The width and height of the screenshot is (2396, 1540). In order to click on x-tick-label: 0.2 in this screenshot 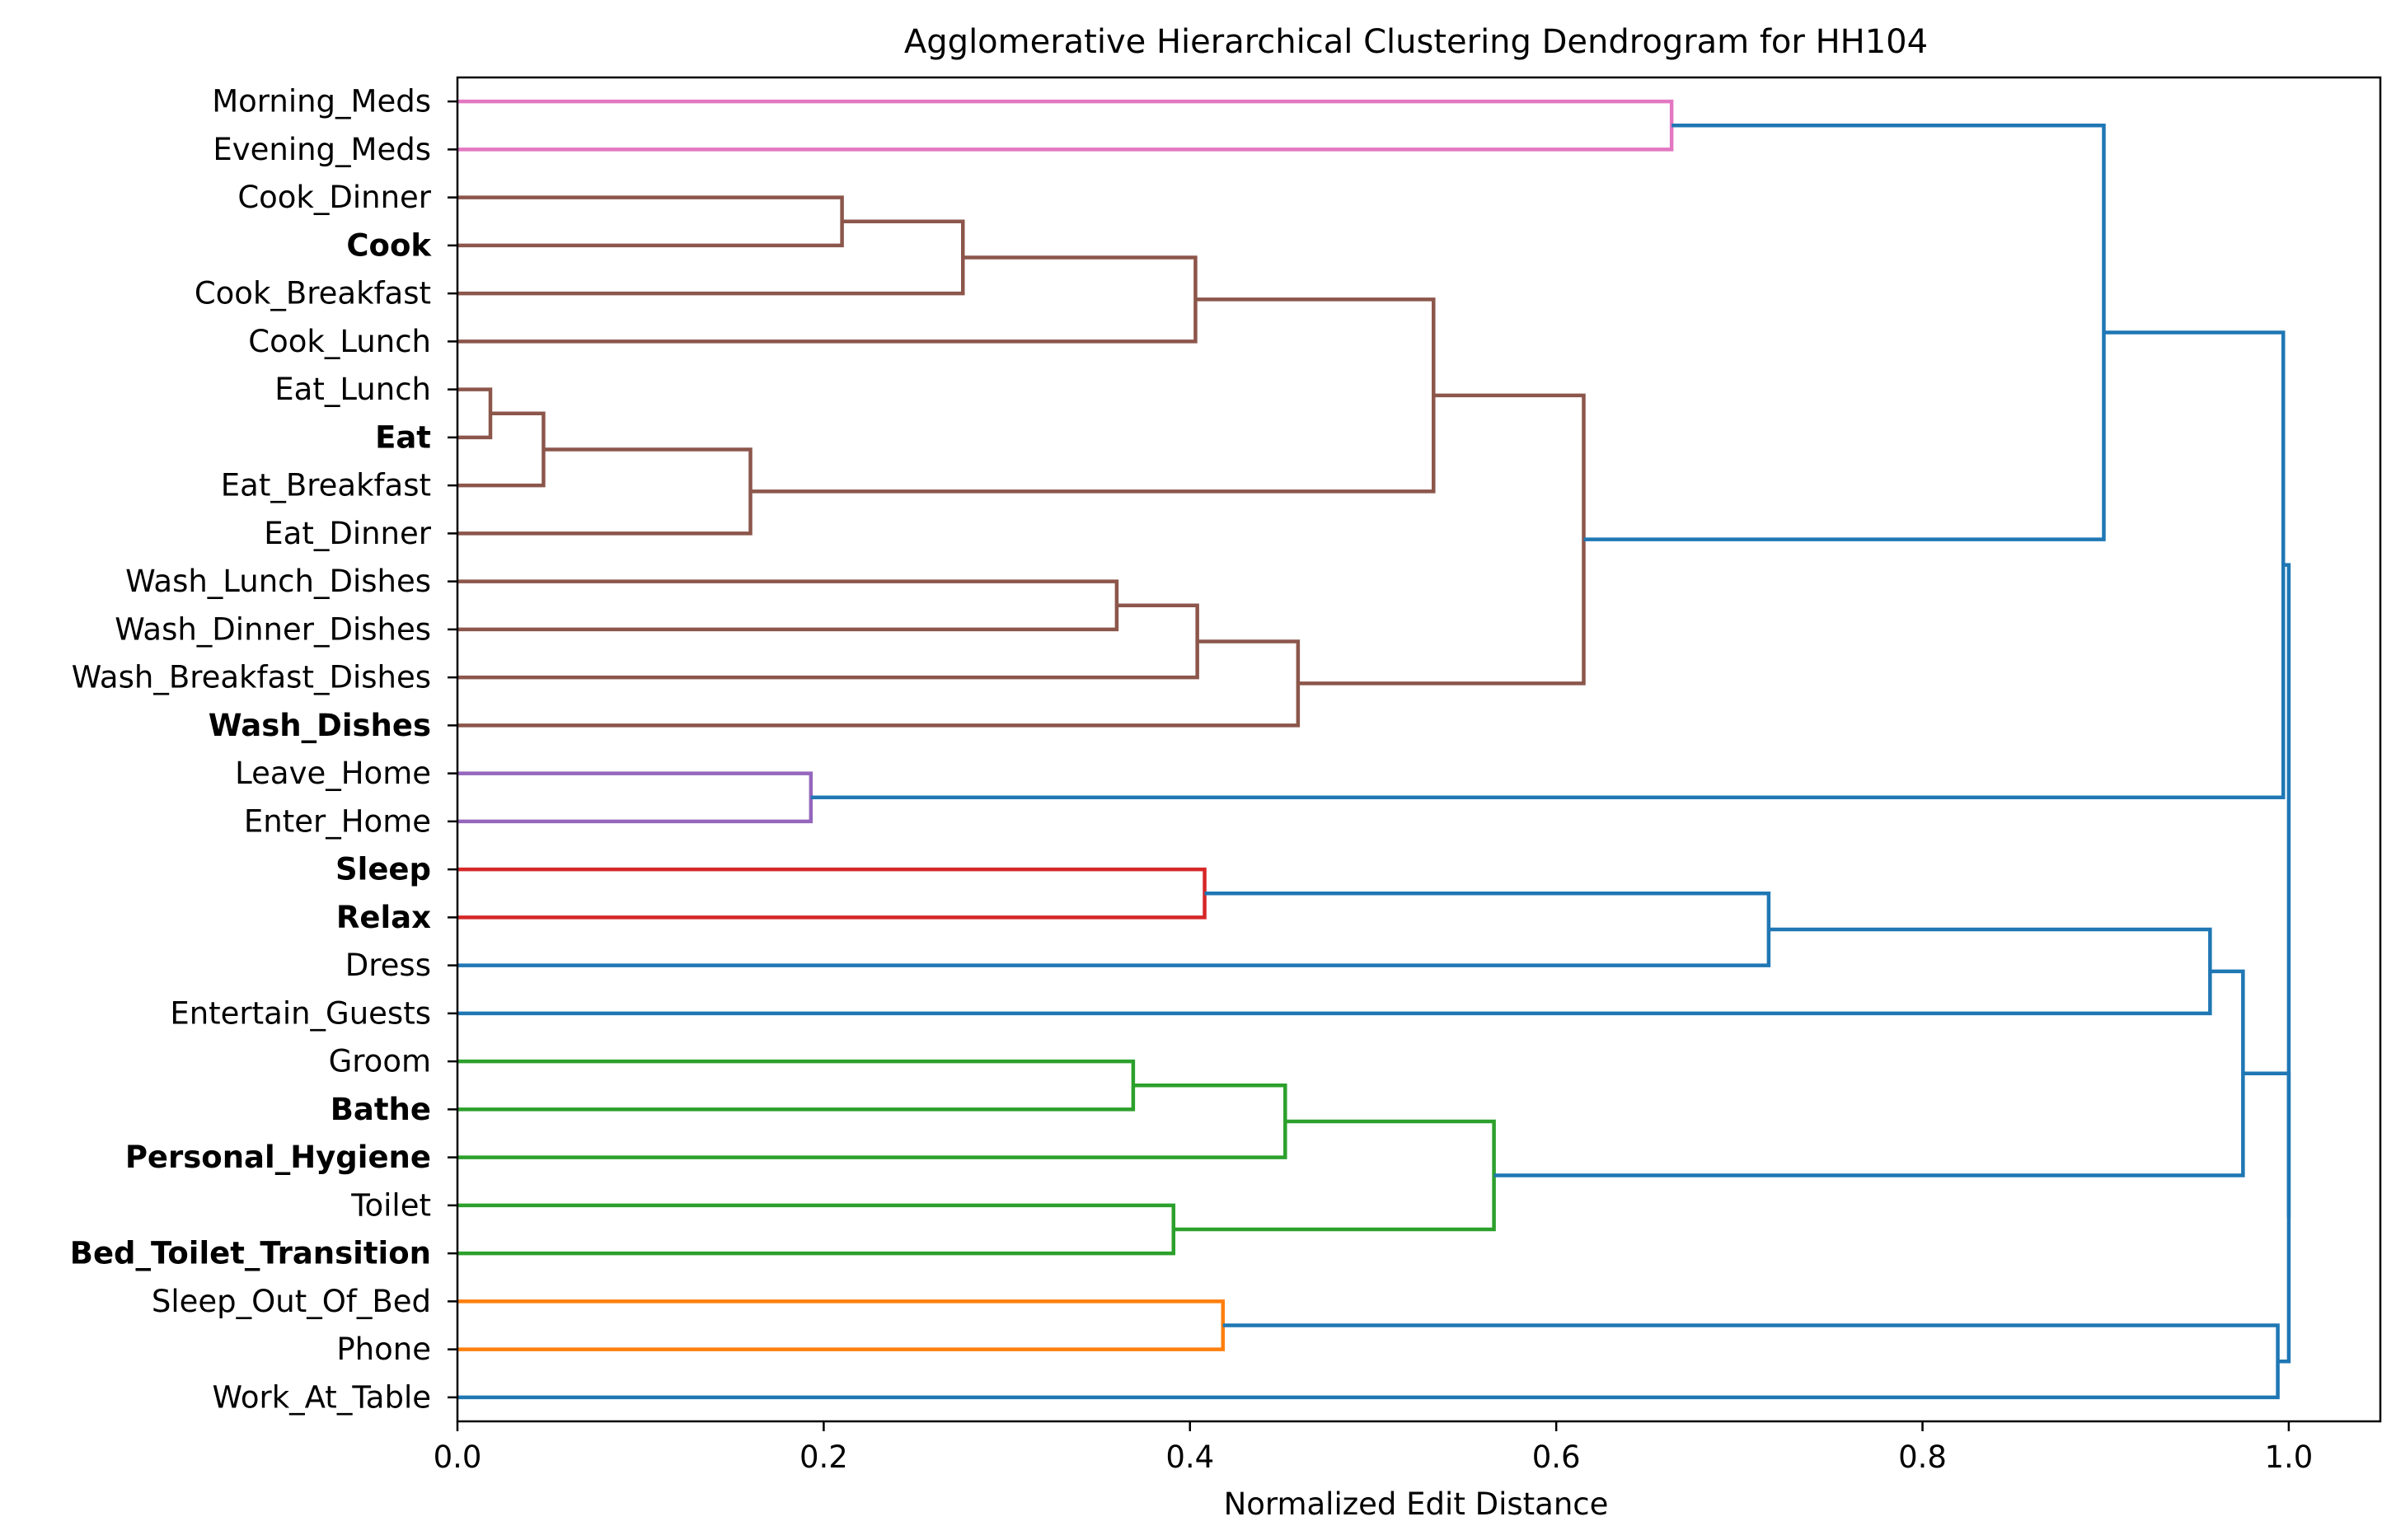, I will do `click(823, 1457)`.